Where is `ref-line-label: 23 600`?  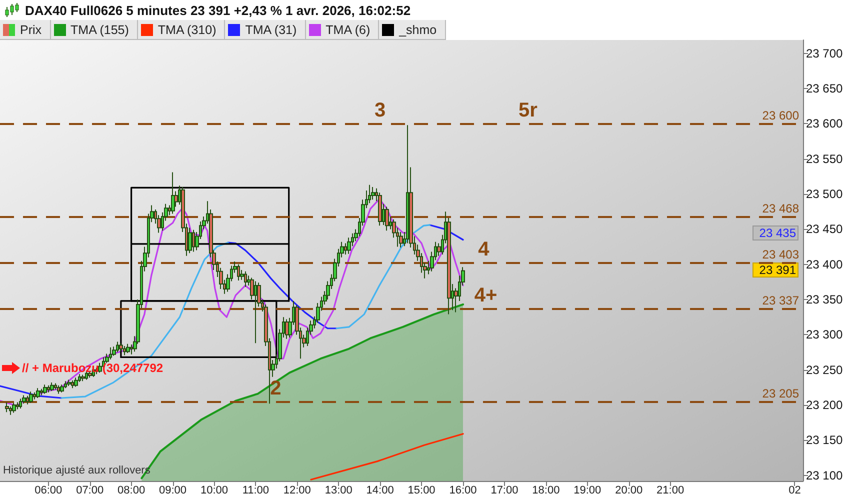 ref-line-label: 23 600 is located at coordinates (781, 115).